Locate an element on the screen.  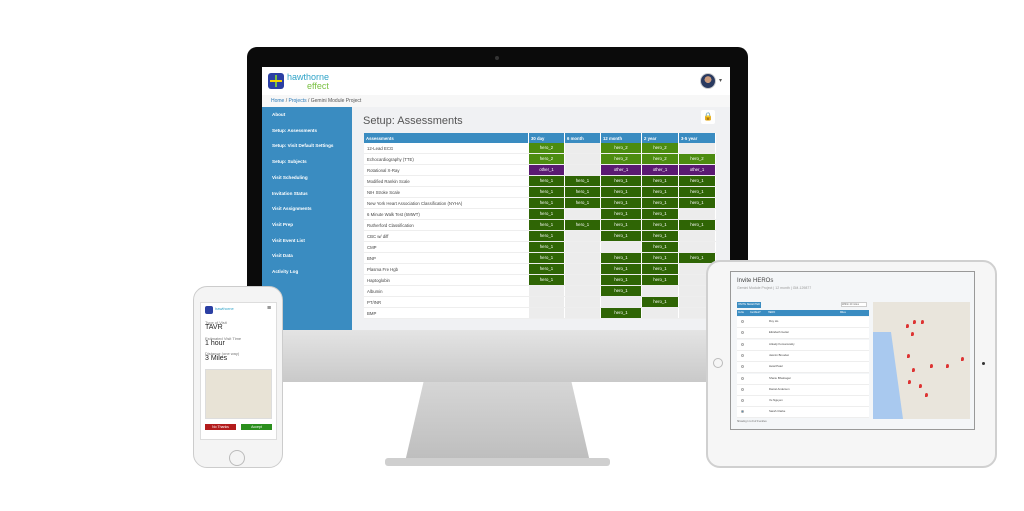
sidebar-item: Visit Prep is located at coordinates (283, 224).